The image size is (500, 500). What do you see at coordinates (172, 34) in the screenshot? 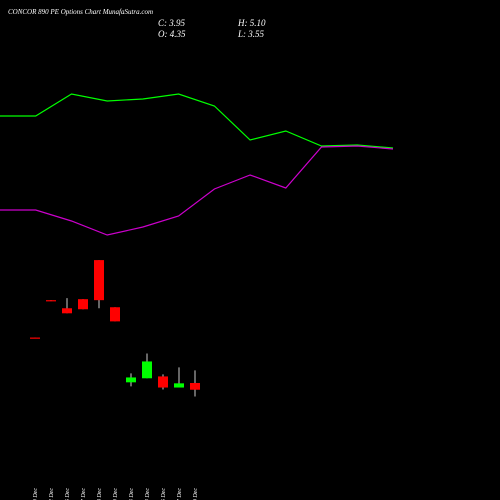
I see `open-label: O: 4.35` at bounding box center [172, 34].